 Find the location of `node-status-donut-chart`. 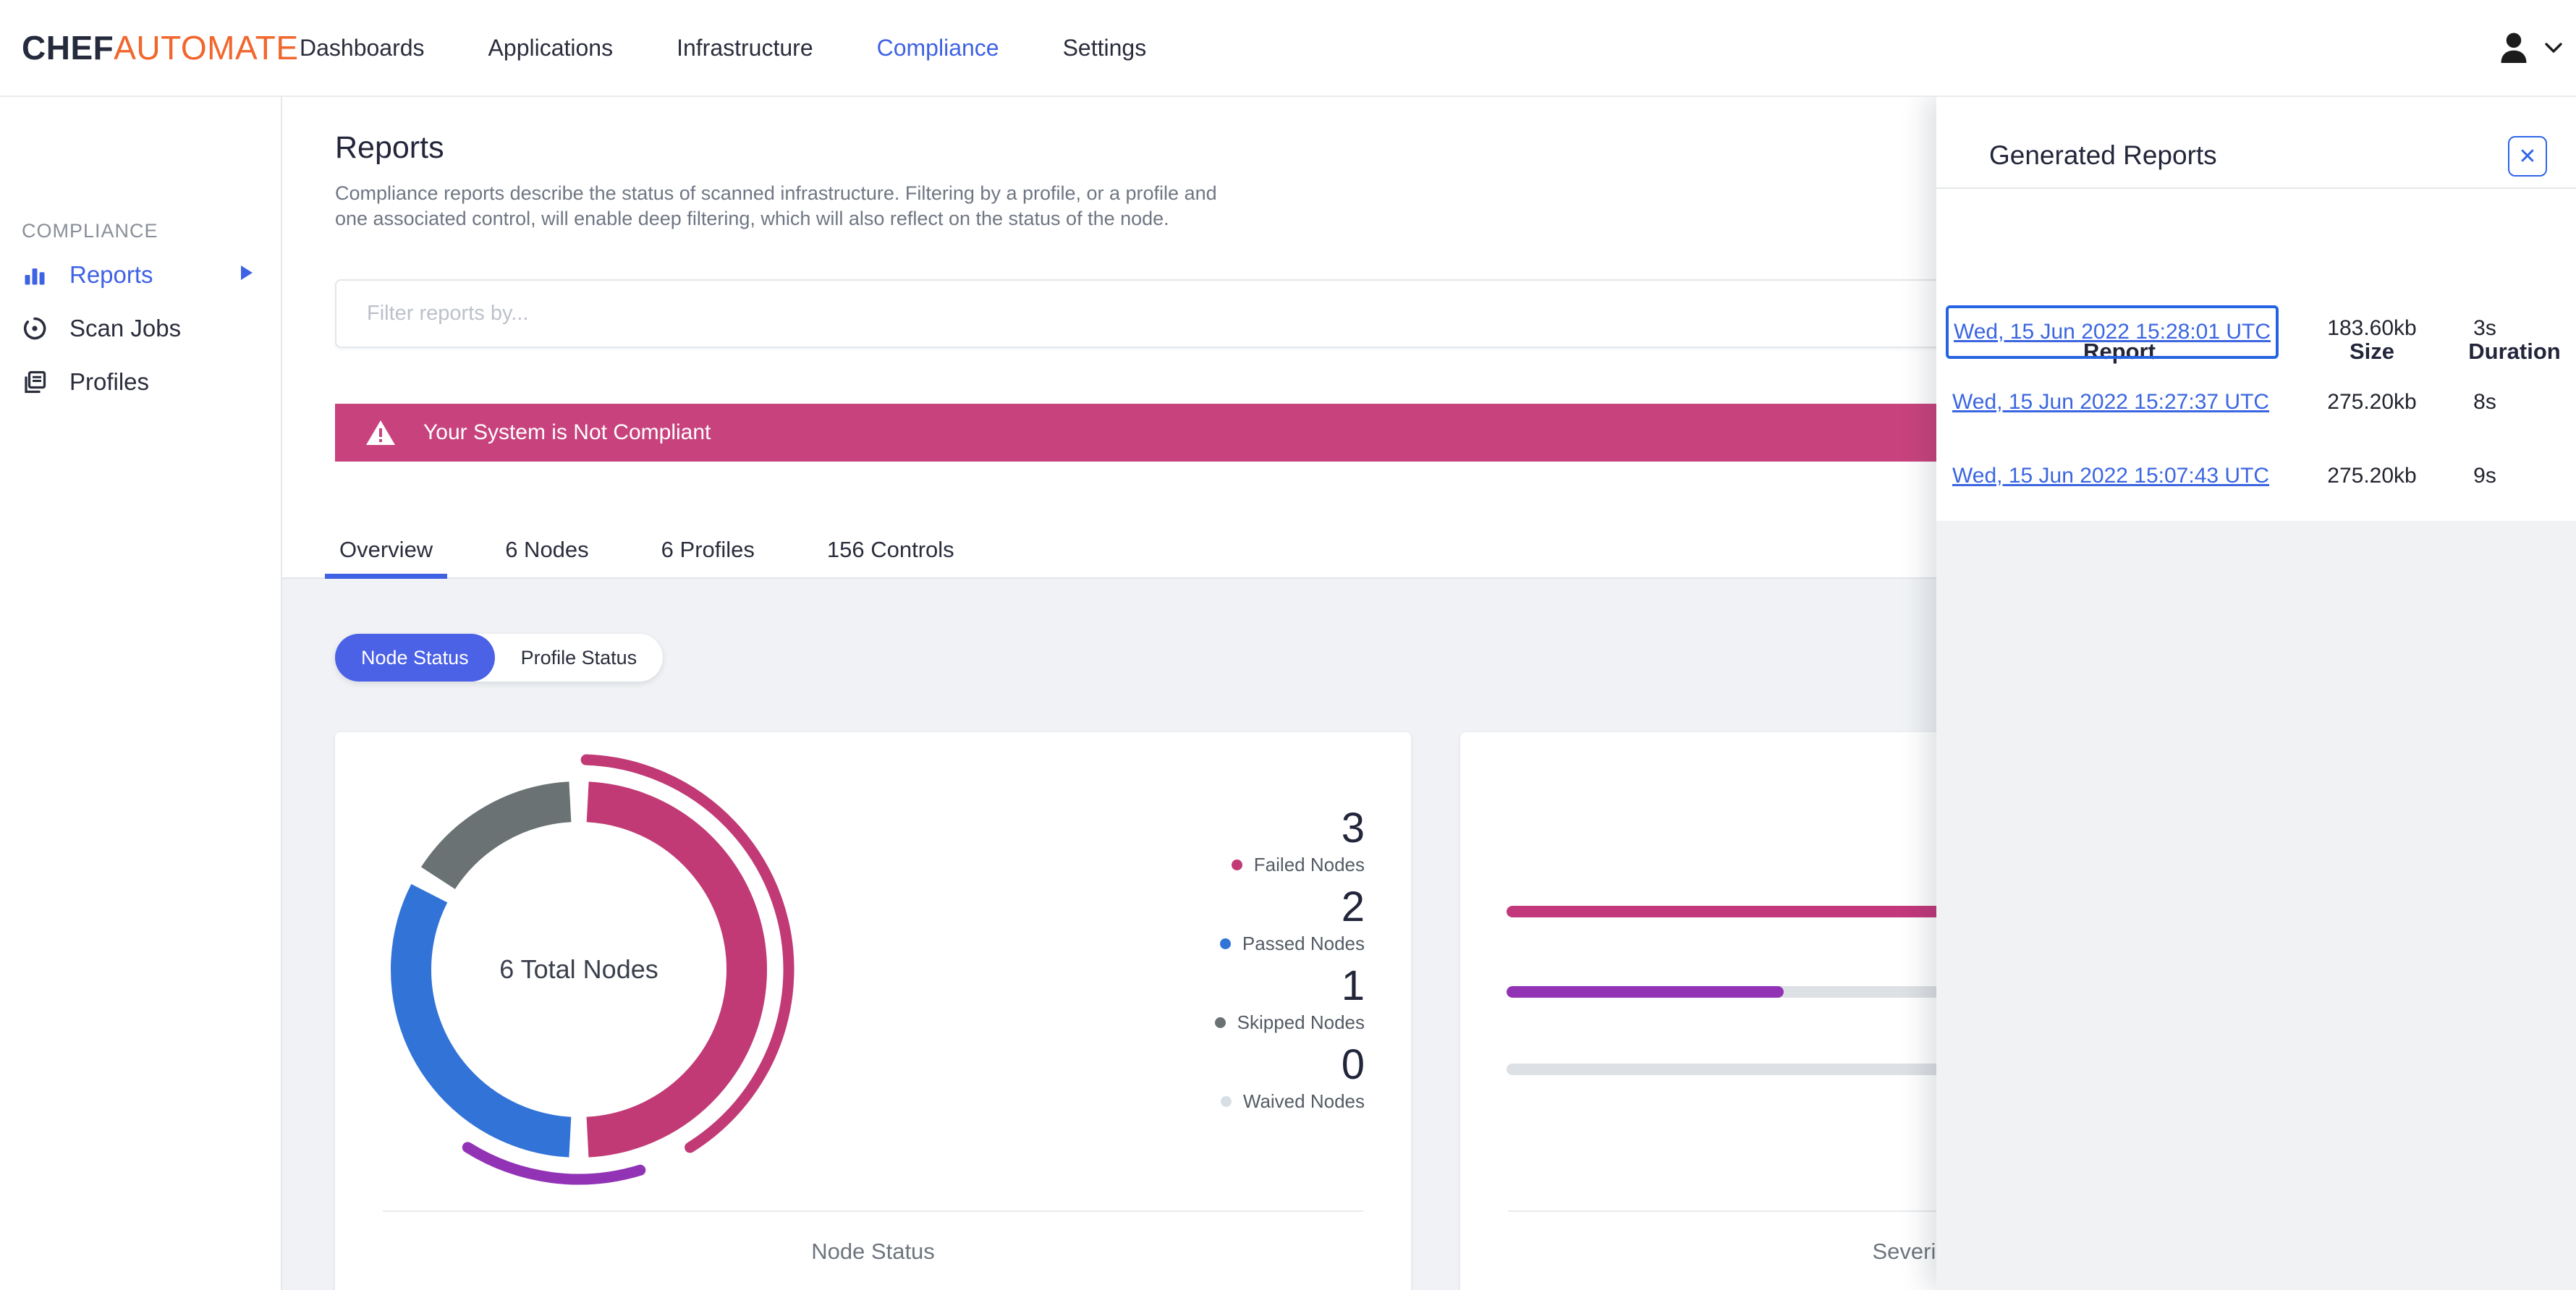

node-status-donut-chart is located at coordinates (578, 970).